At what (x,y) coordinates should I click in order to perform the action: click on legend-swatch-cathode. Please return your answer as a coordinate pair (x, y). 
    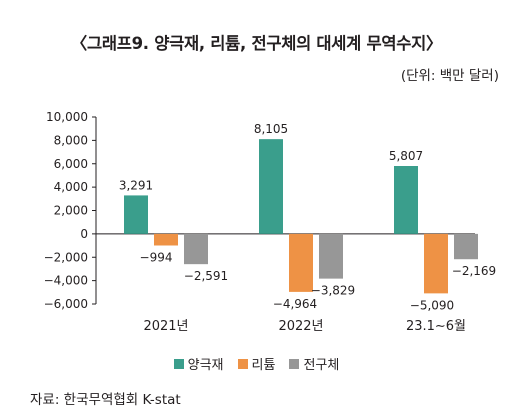
    Looking at the image, I should click on (178, 363).